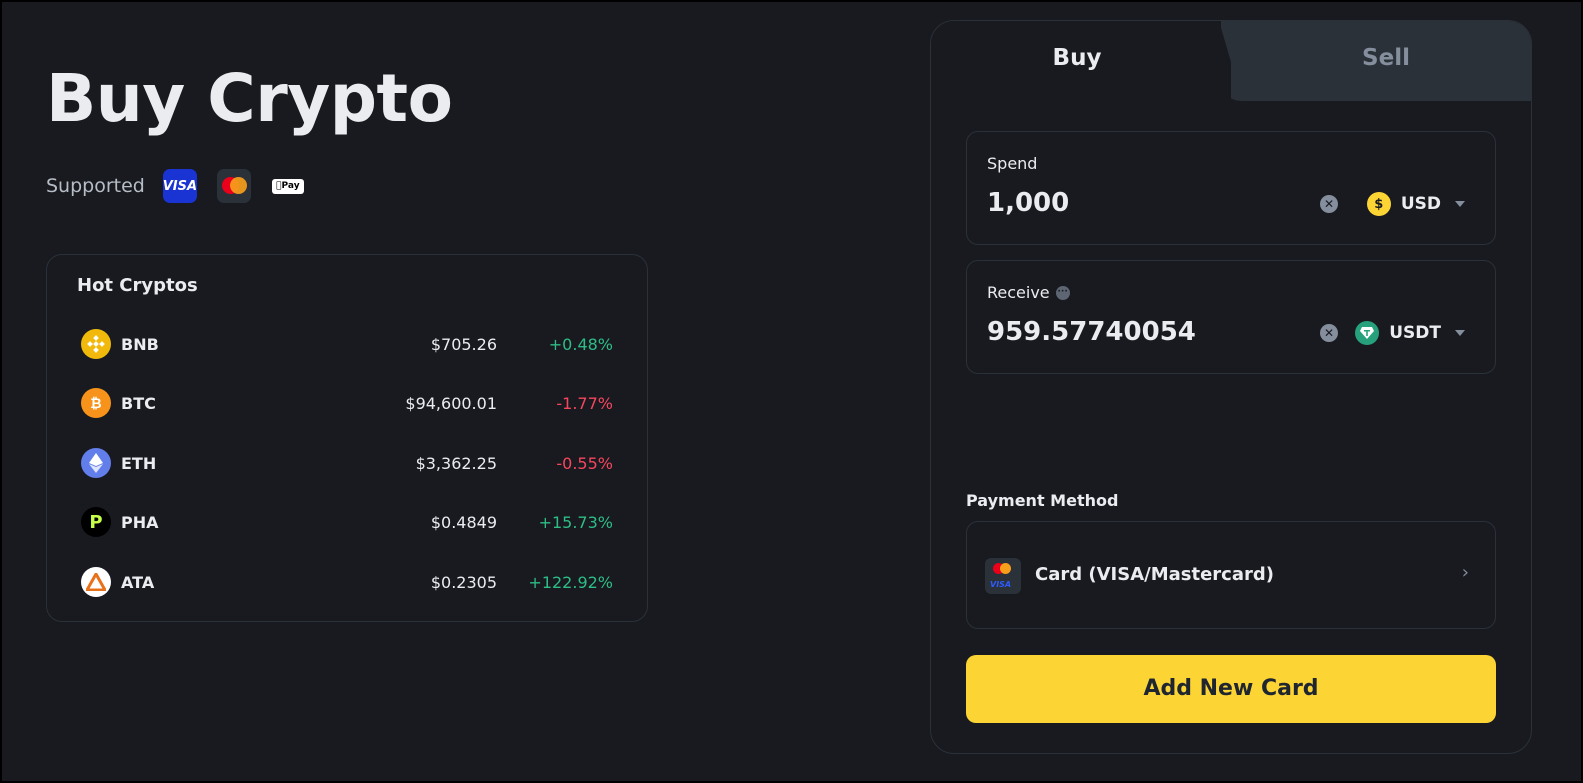  Describe the element at coordinates (1386, 58) in the screenshot. I see `tab-sell: Sell` at that location.